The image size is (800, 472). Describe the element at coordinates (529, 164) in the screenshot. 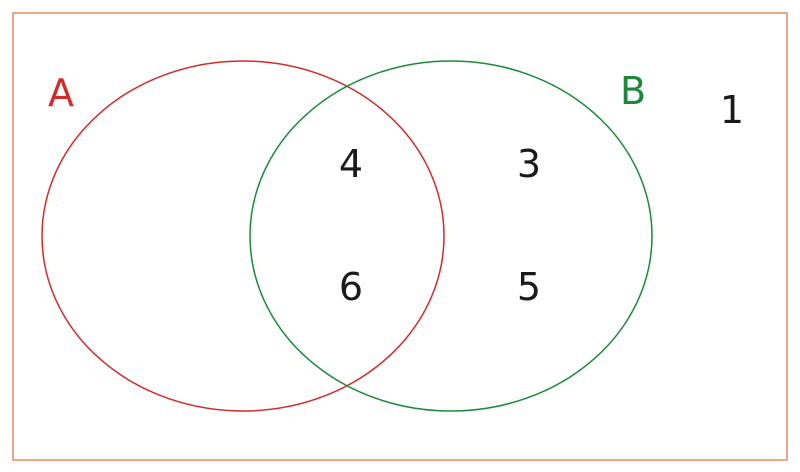

I see `b-only-element: 3` at that location.